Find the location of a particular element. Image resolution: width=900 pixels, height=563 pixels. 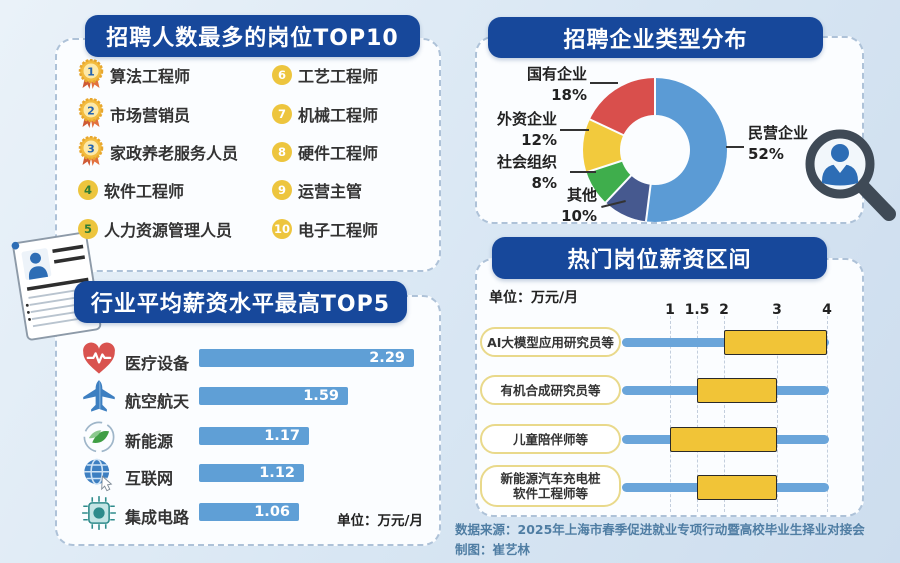

bar-value: 1.06 is located at coordinates (272, 512).